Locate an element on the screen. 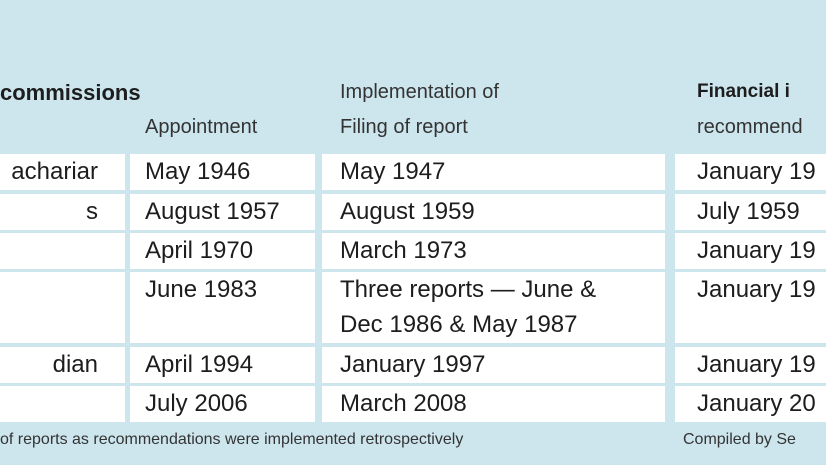  table-cell: January 20 is located at coordinates (750, 404).